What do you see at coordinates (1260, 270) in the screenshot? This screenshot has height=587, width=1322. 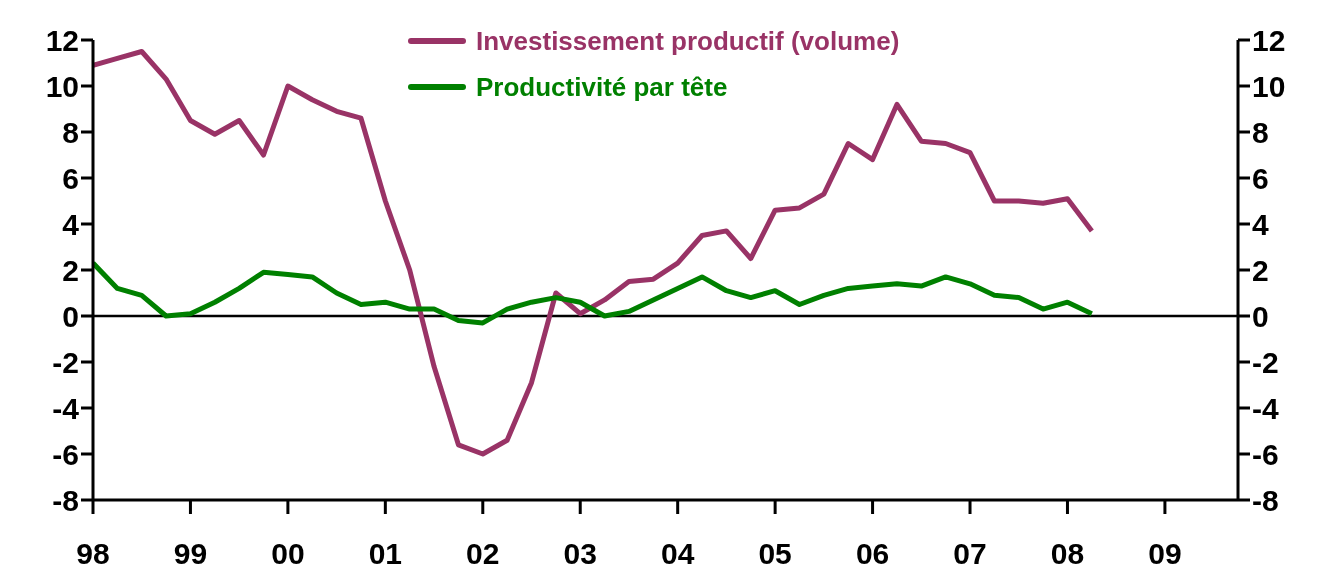 I see `y2-tick-label: 2` at bounding box center [1260, 270].